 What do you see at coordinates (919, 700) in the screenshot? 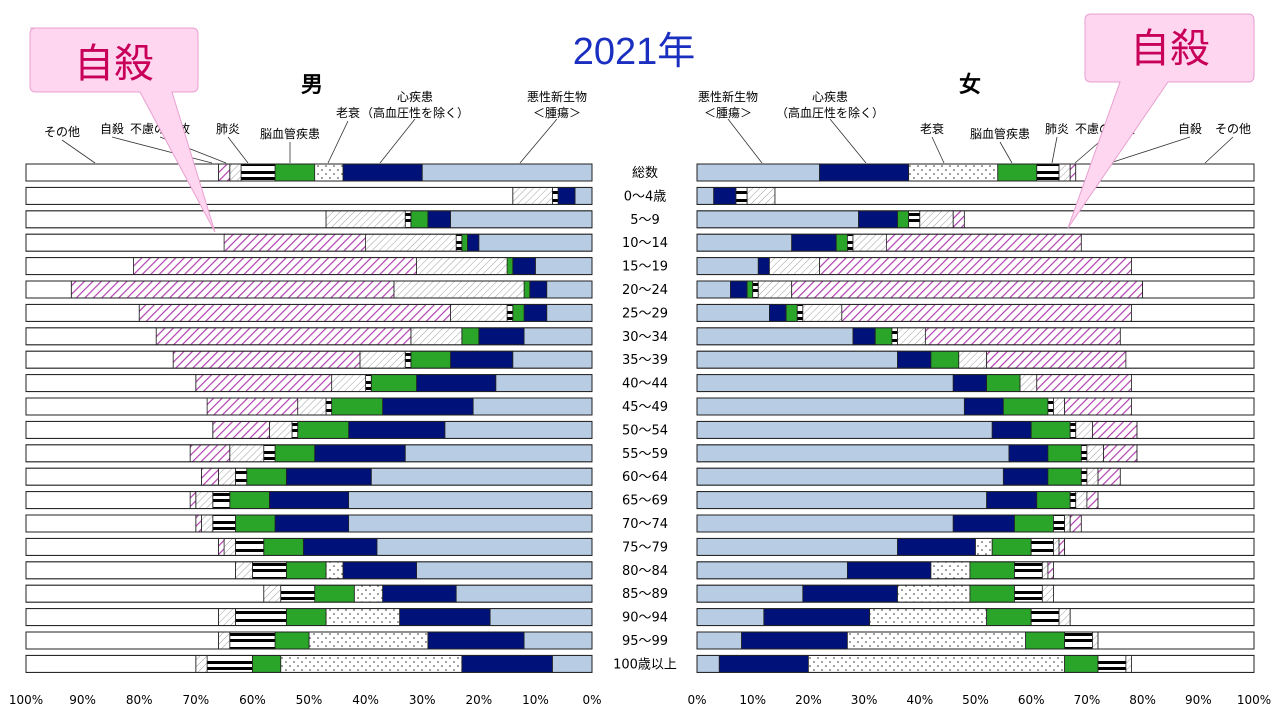
I see `female-x-tick-4: 40%` at bounding box center [919, 700].